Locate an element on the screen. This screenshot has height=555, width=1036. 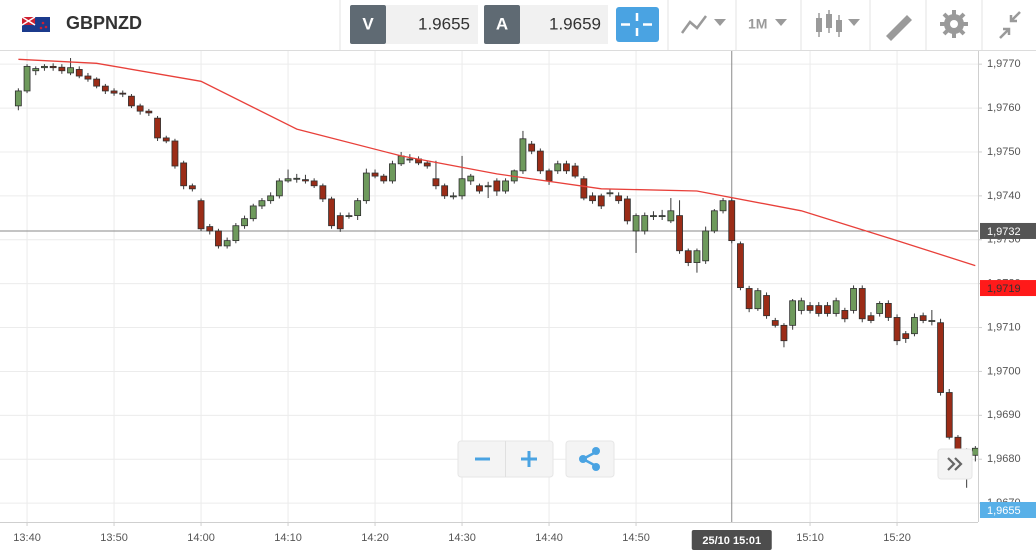
y-tick-label: 1,9740 is located at coordinates (1004, 196).